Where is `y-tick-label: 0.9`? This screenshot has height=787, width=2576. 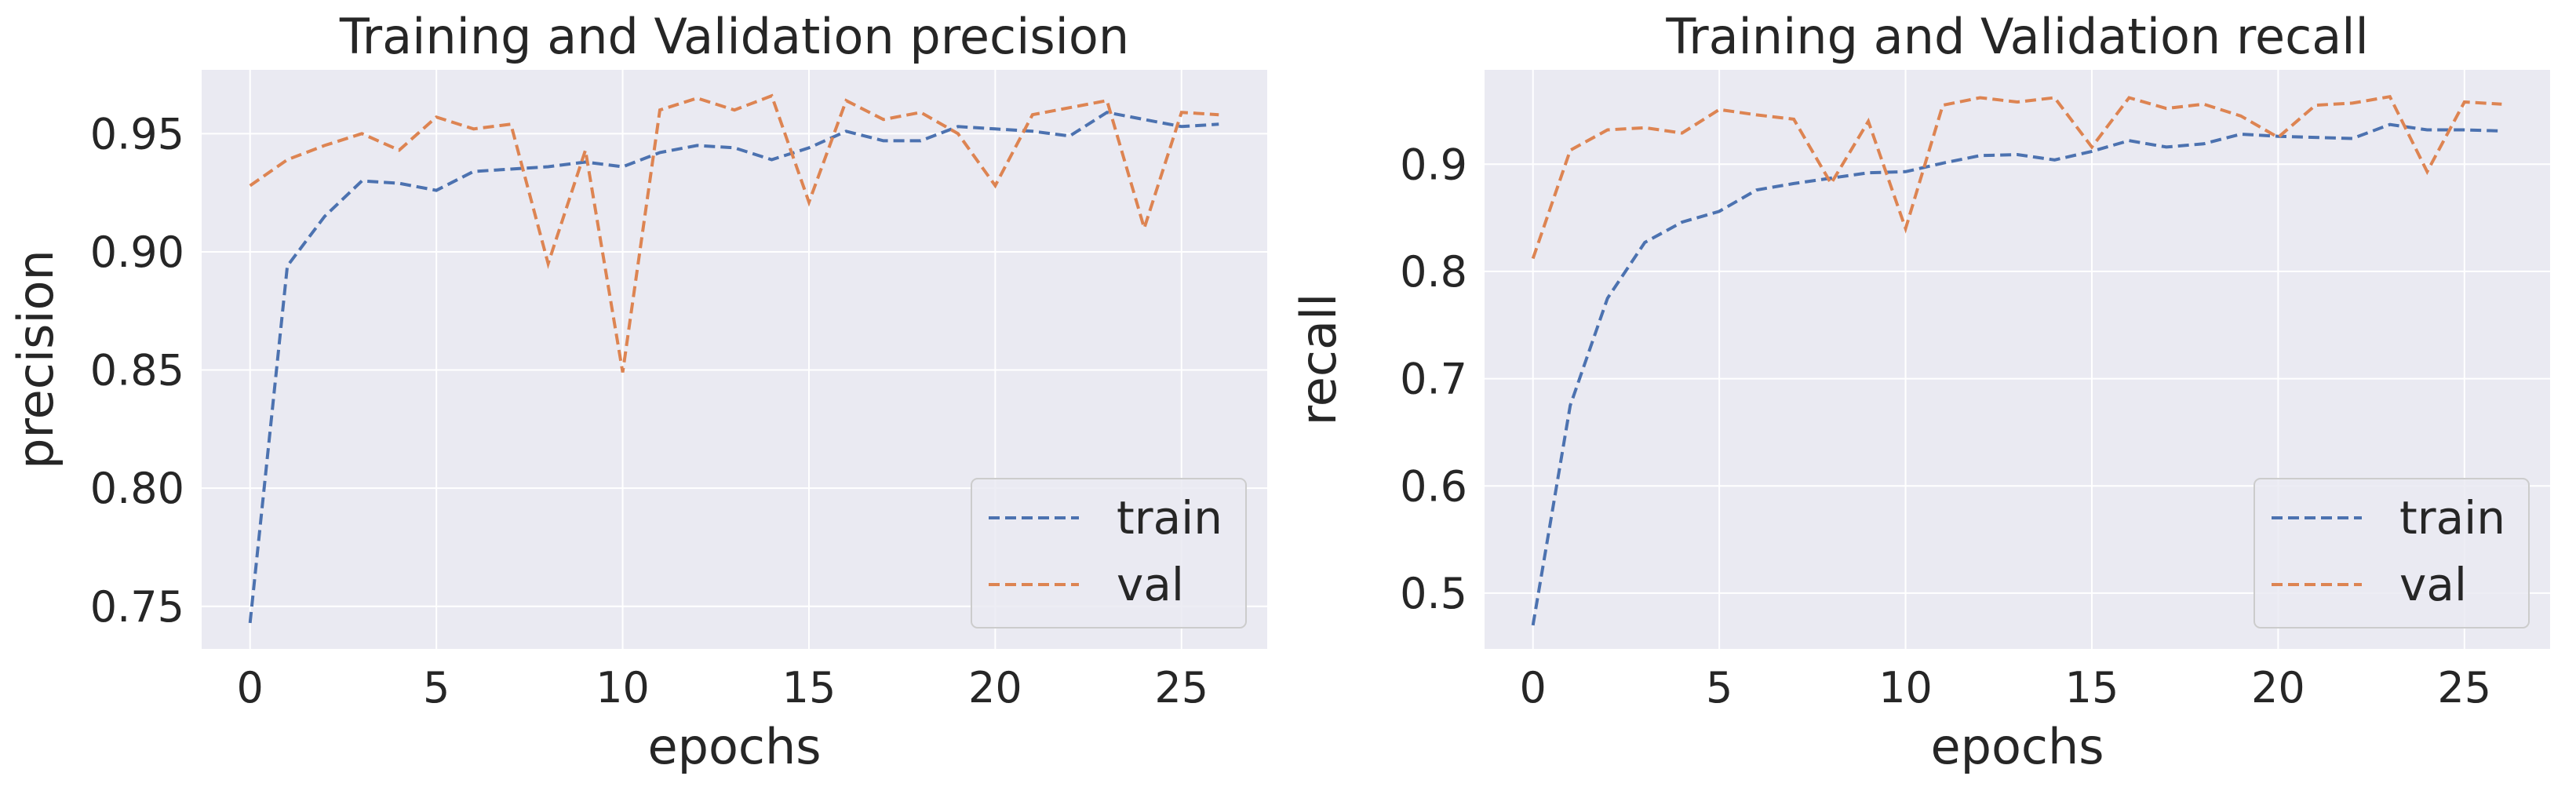
y-tick-label: 0.9 is located at coordinates (1433, 164).